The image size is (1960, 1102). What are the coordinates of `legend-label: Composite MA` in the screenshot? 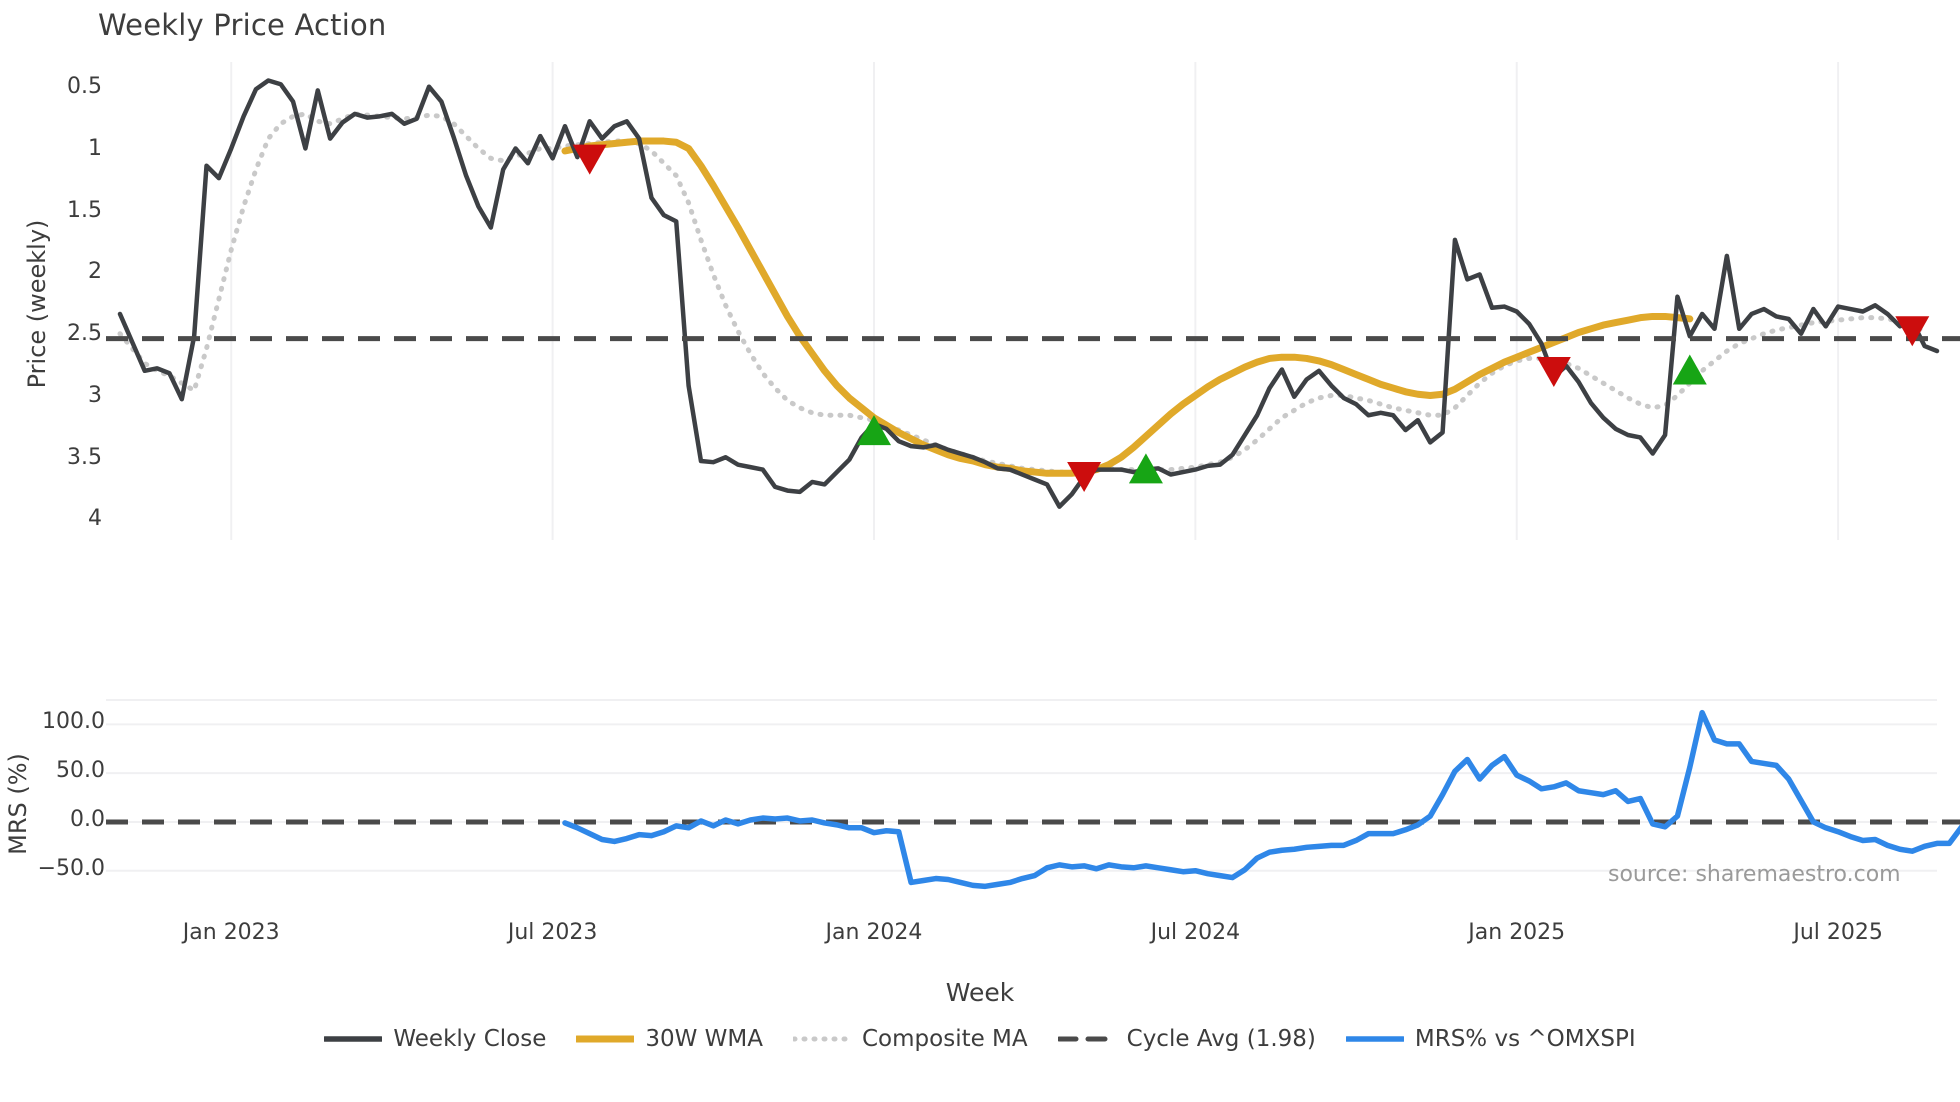 It's located at (945, 1039).